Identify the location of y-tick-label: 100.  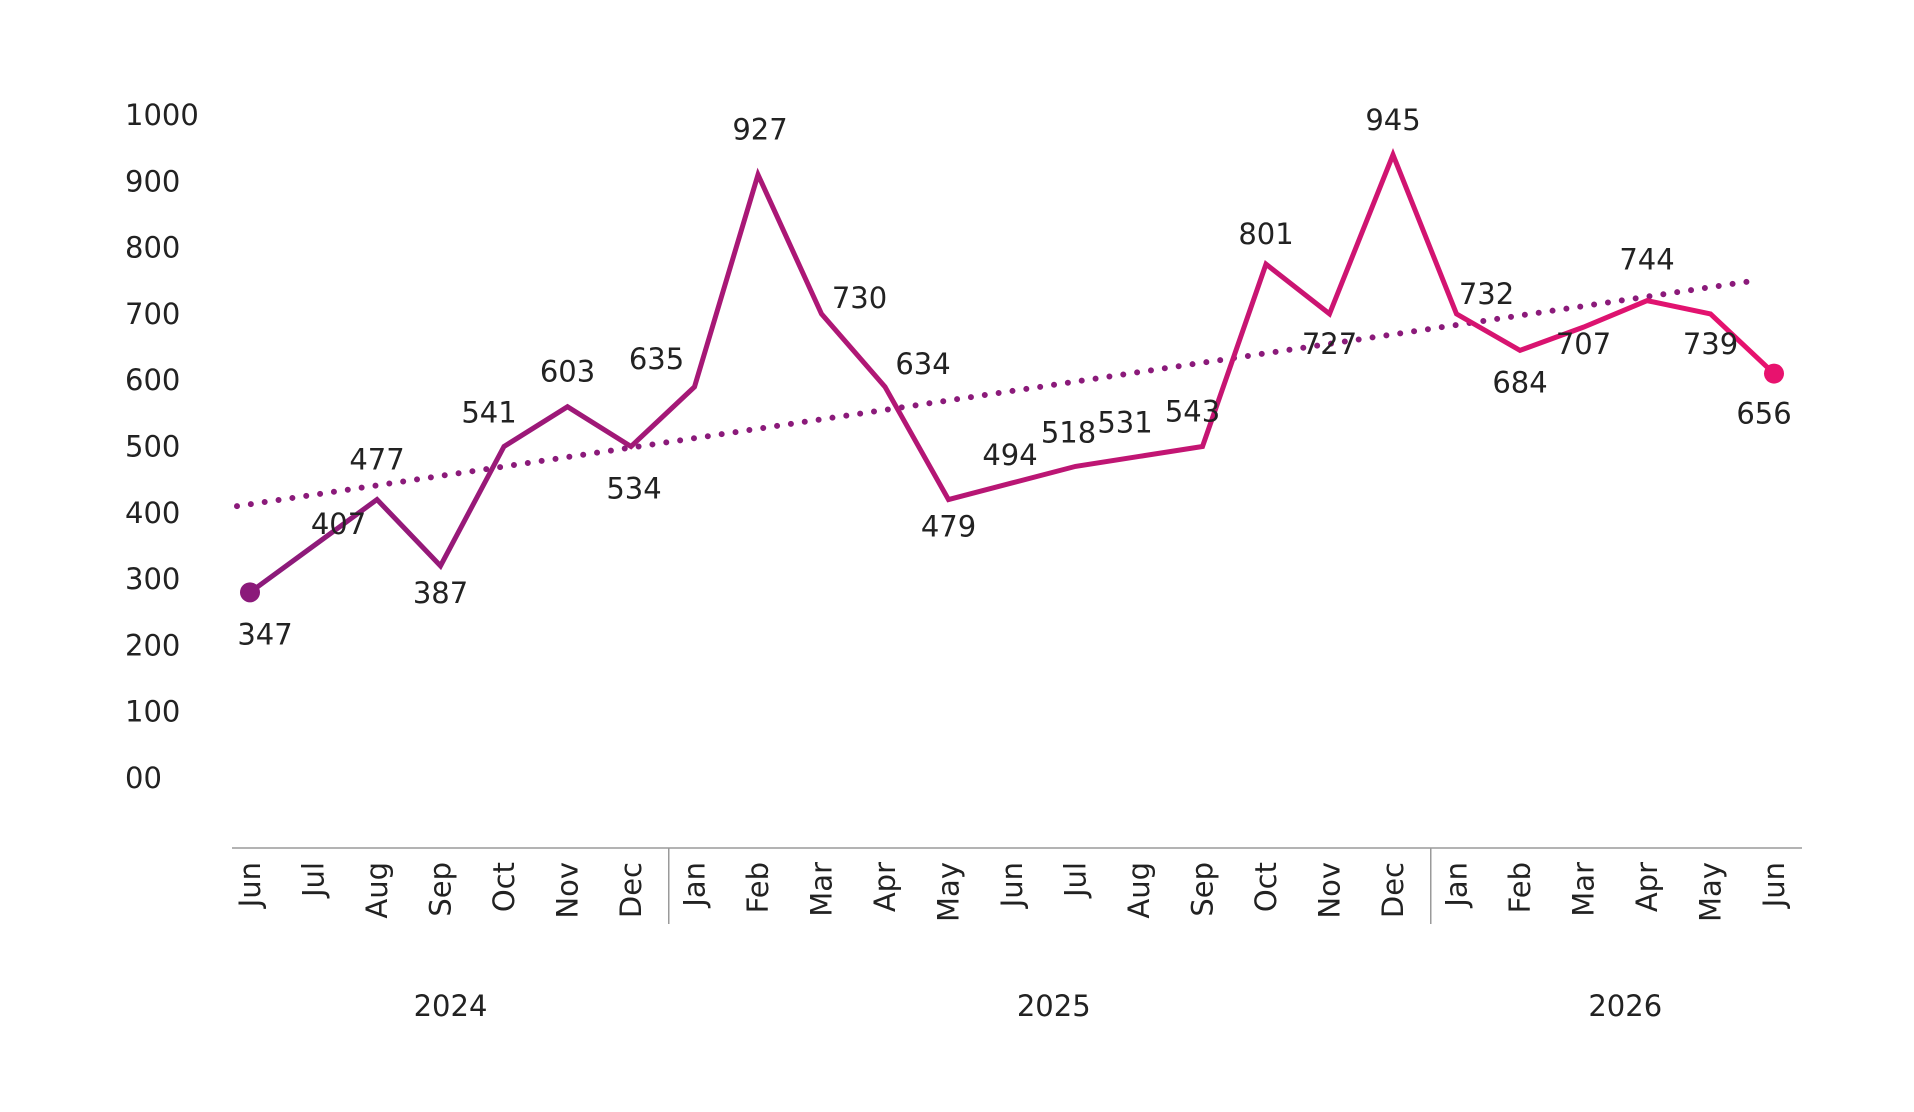
(152, 712).